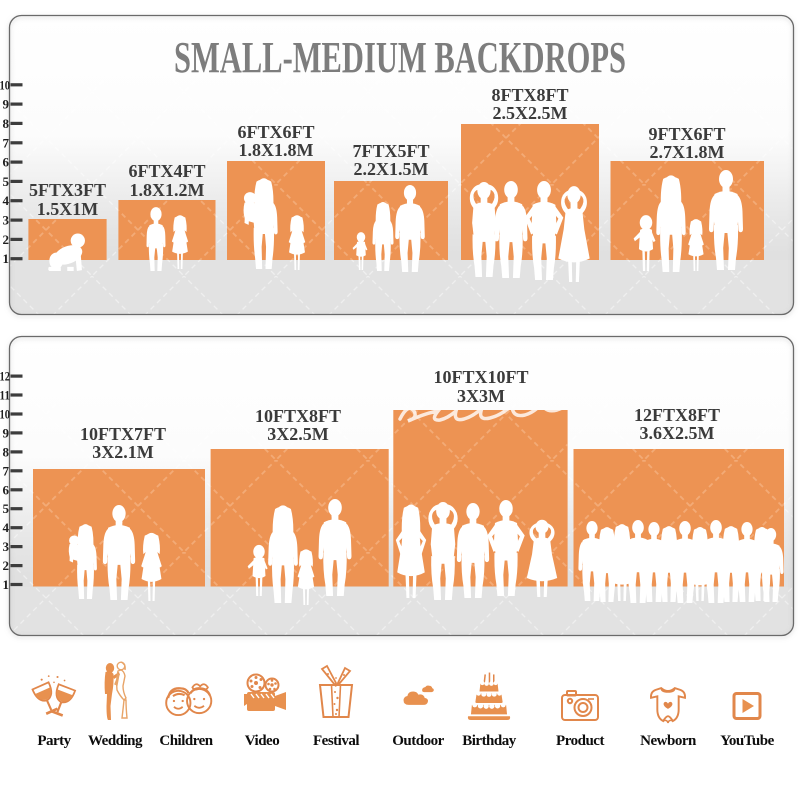 The image size is (800, 800). What do you see at coordinates (186, 741) in the screenshot?
I see `svg-text: Children` at bounding box center [186, 741].